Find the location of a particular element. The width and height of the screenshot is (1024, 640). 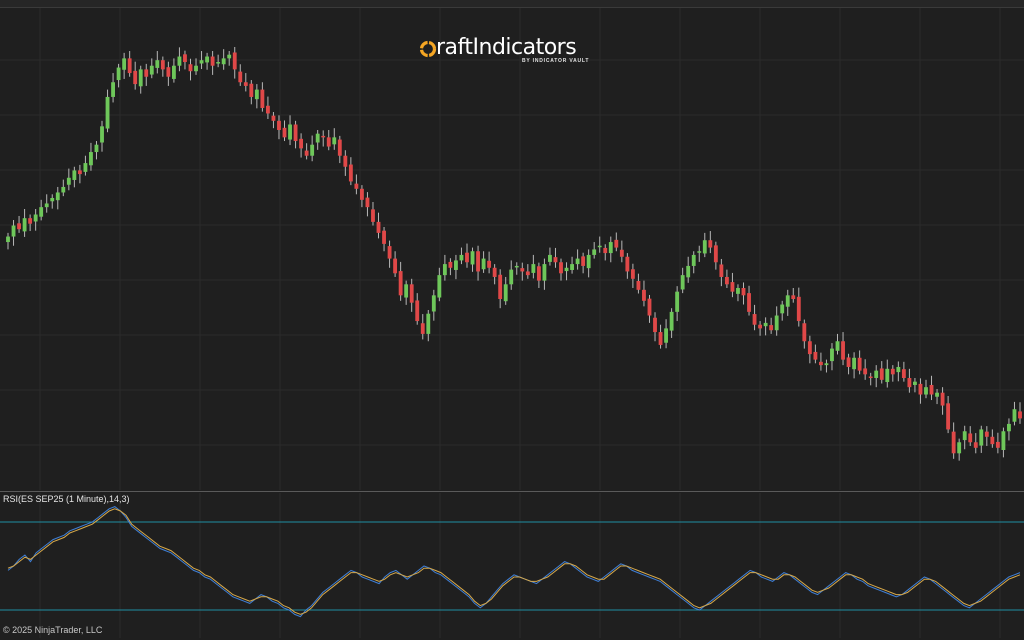

logo-subtitle: BY INDICATOR VAULT is located at coordinates (556, 61).